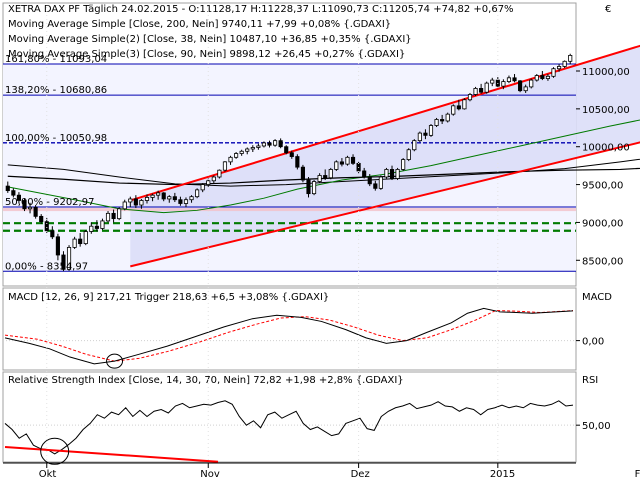 The image size is (640, 480). Describe the element at coordinates (597, 297) in the screenshot. I see `macd-axis-title: MACD` at that location.